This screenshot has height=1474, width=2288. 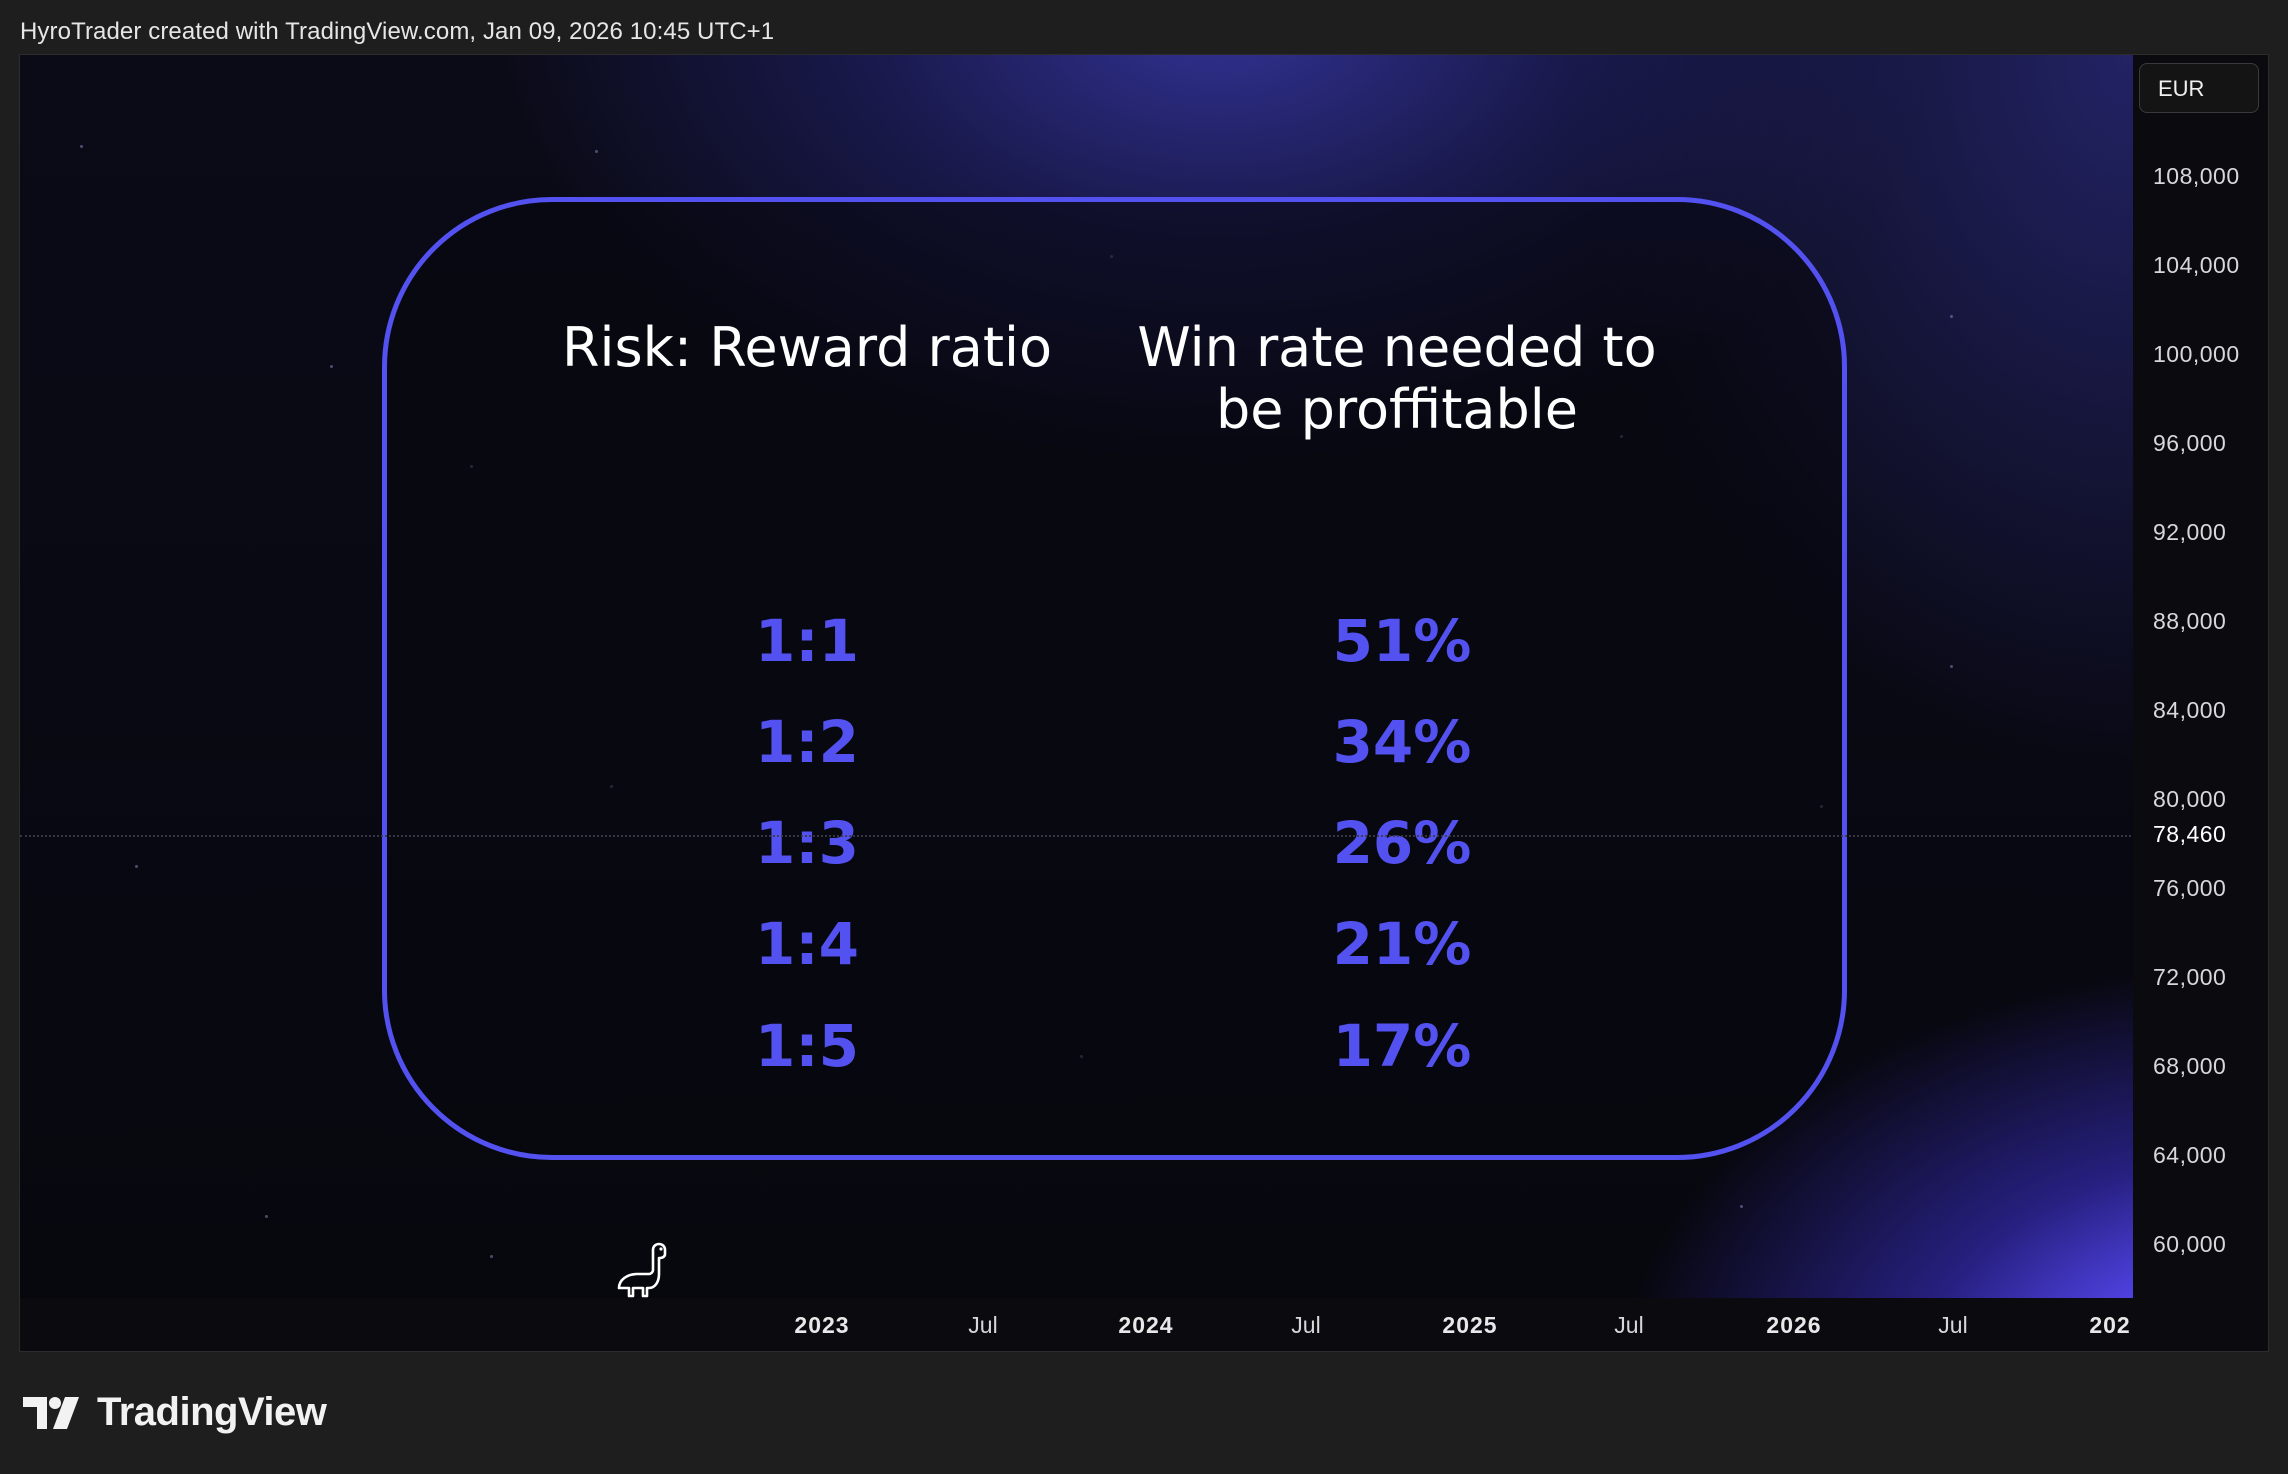 What do you see at coordinates (822, 1325) in the screenshot?
I see `time-tick: 2023` at bounding box center [822, 1325].